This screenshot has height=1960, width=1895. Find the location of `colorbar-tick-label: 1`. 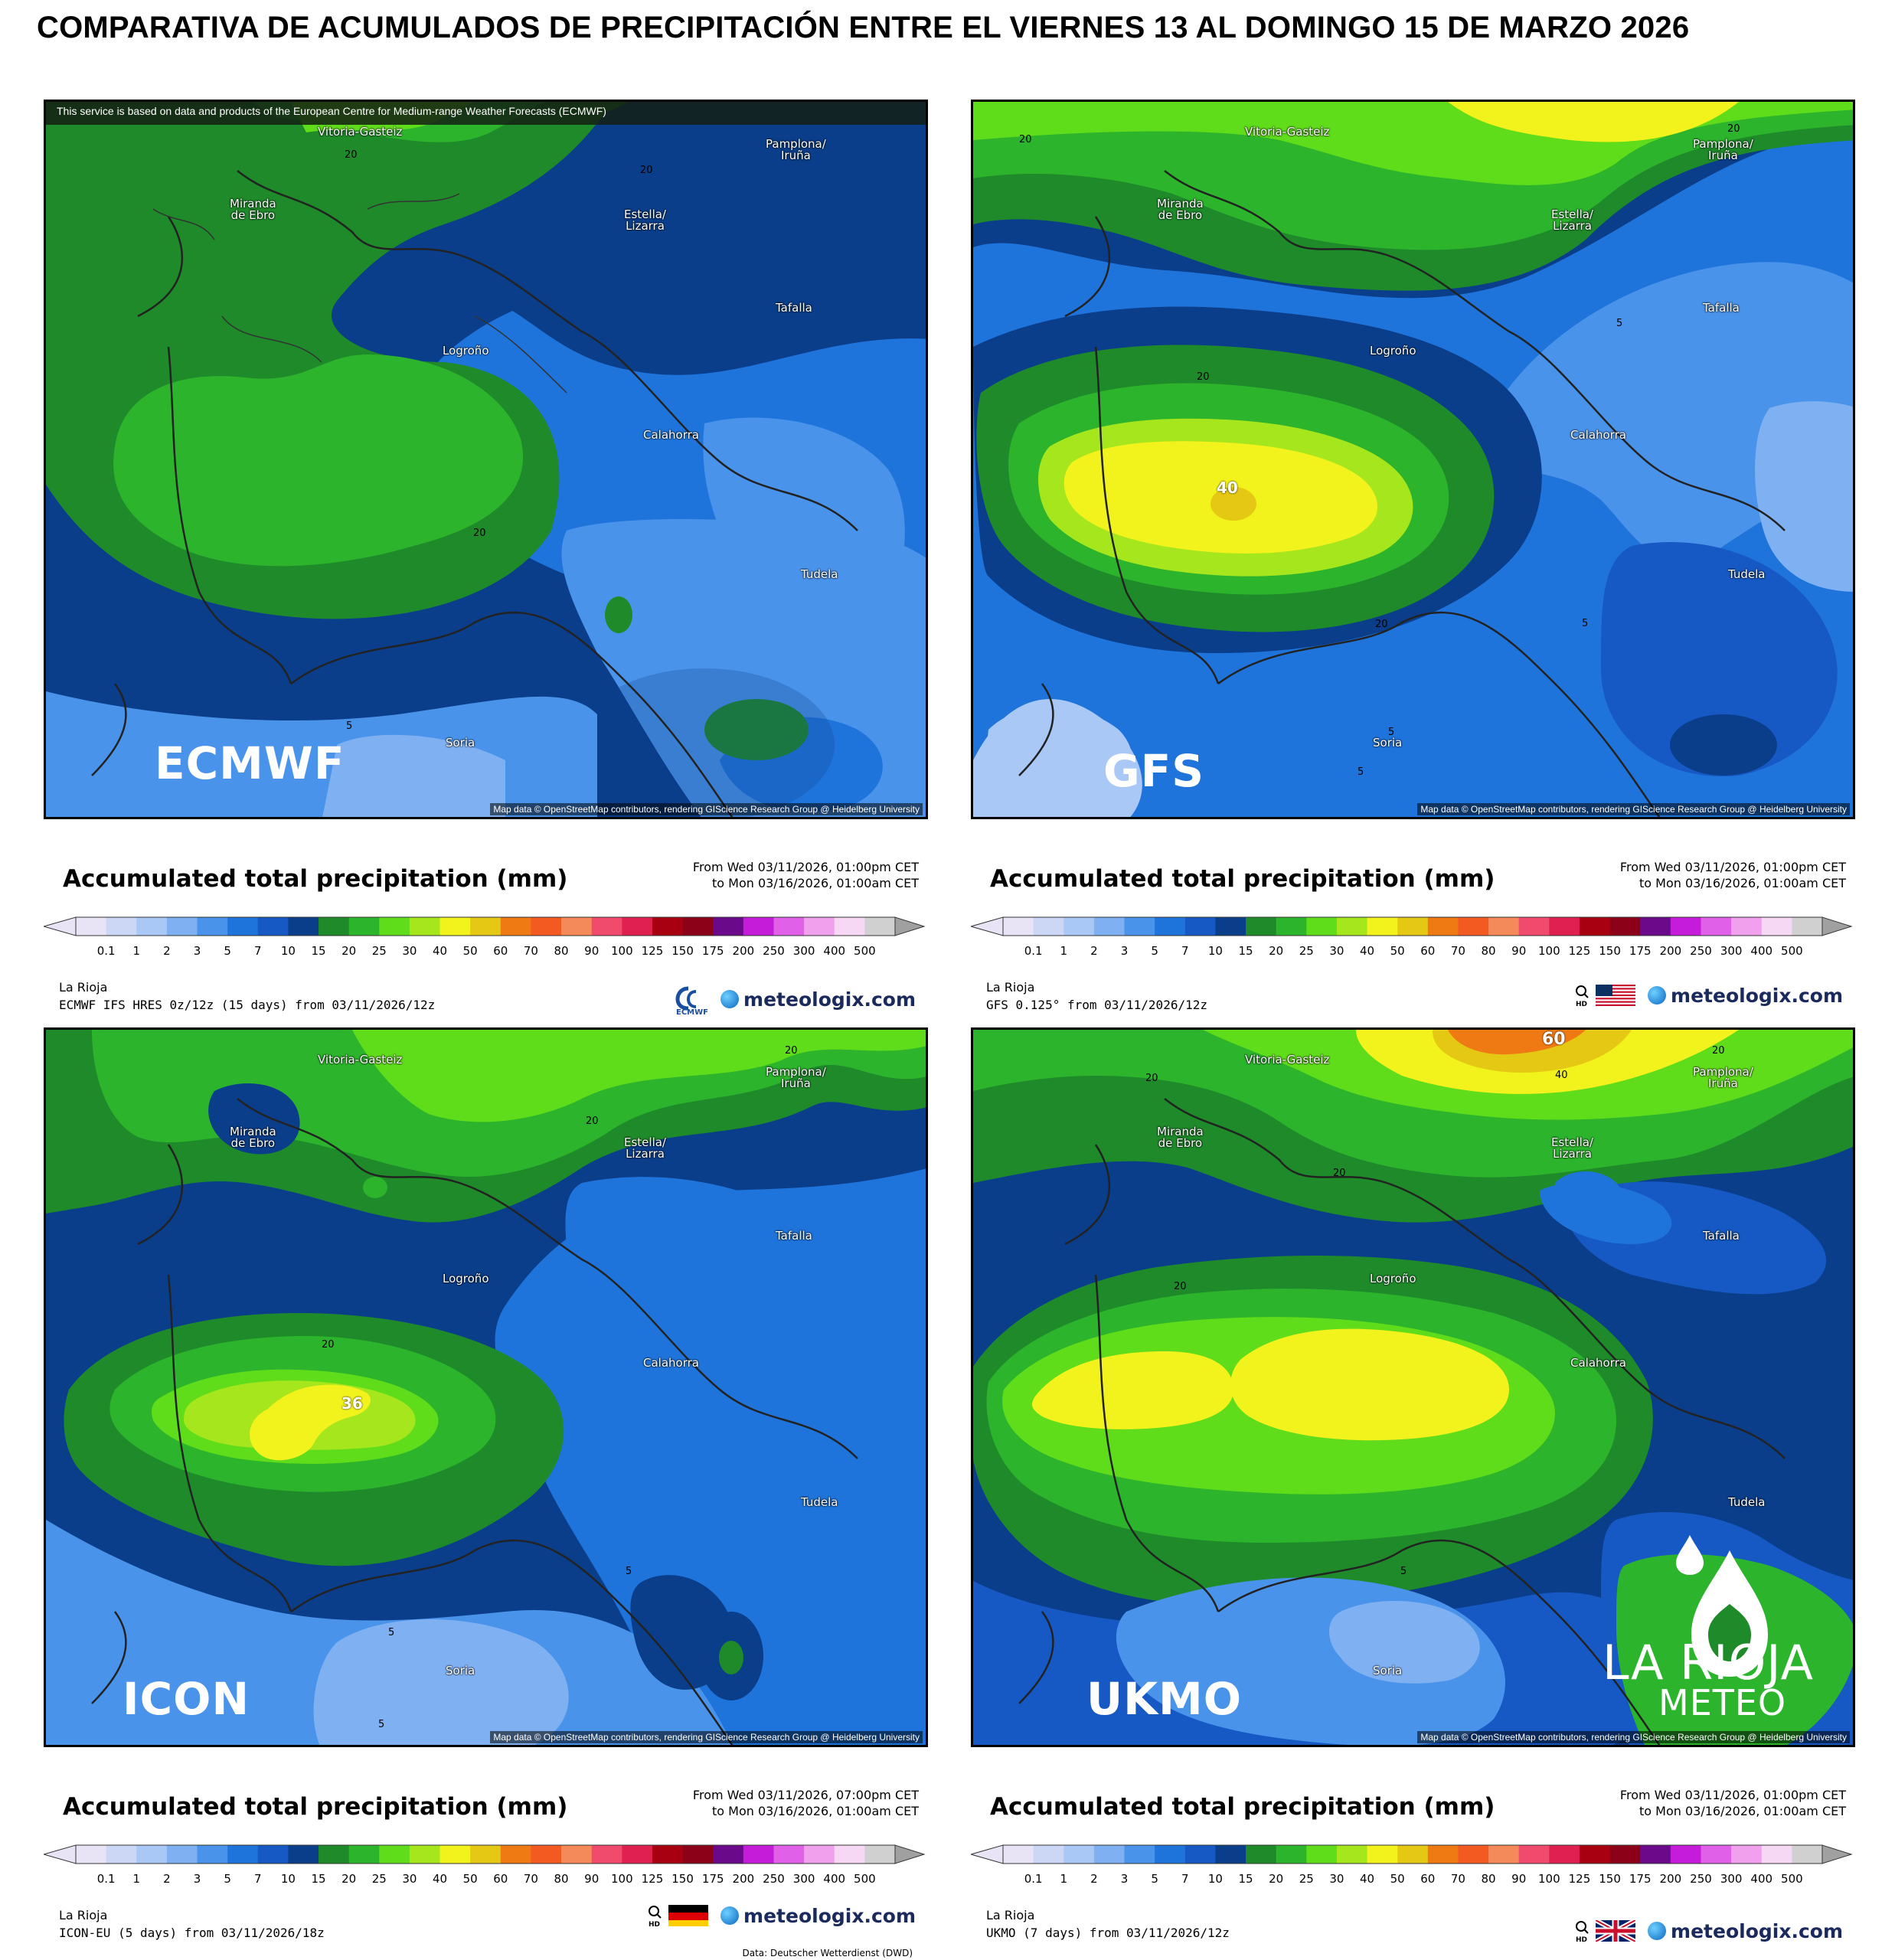

colorbar-tick-label: 1 is located at coordinates (136, 951).